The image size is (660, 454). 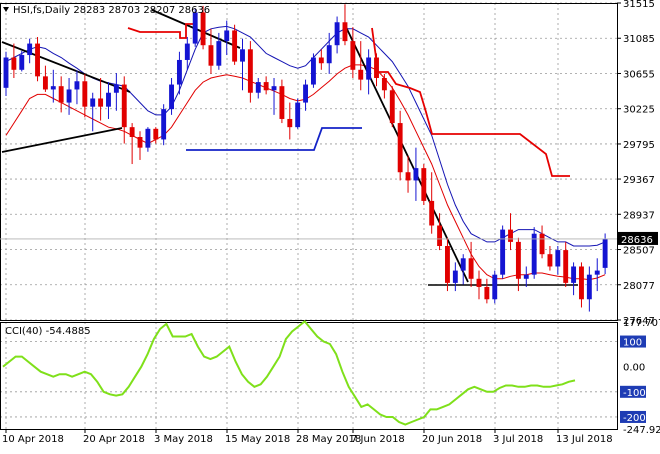 I want to click on y-tick-label: 28507, so click(x=639, y=251).